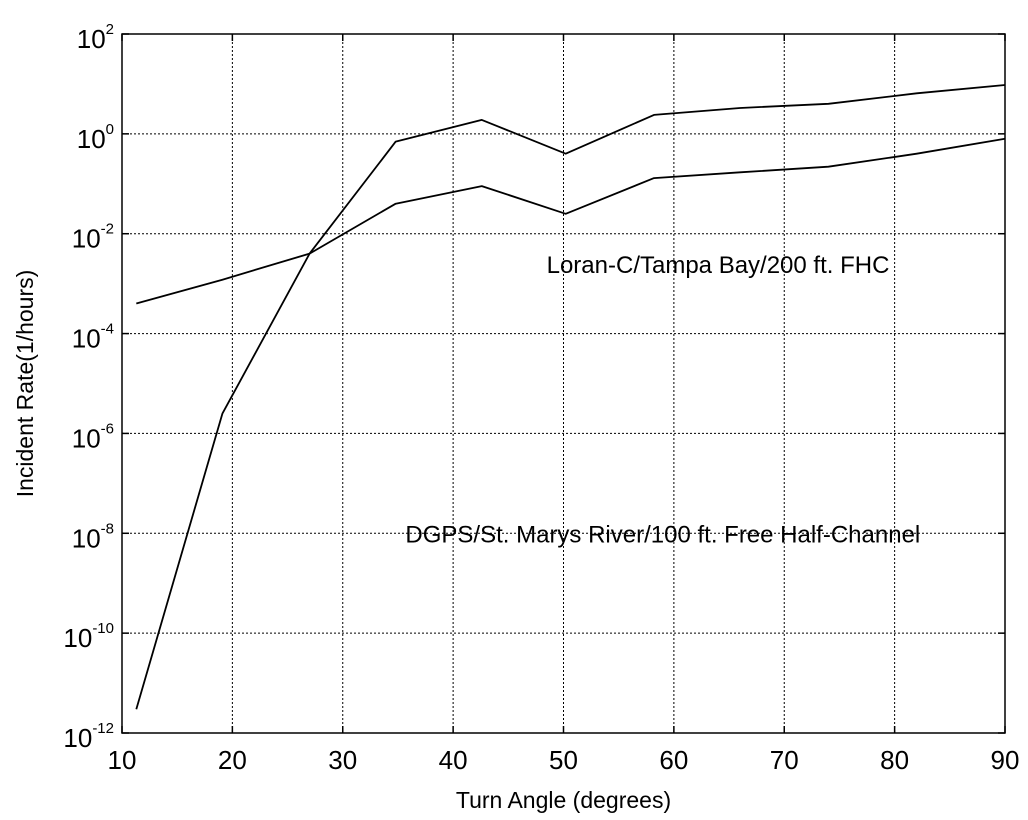 This screenshot has height=820, width=1028. What do you see at coordinates (673, 760) in the screenshot?
I see `x-tick-label: 60` at bounding box center [673, 760].